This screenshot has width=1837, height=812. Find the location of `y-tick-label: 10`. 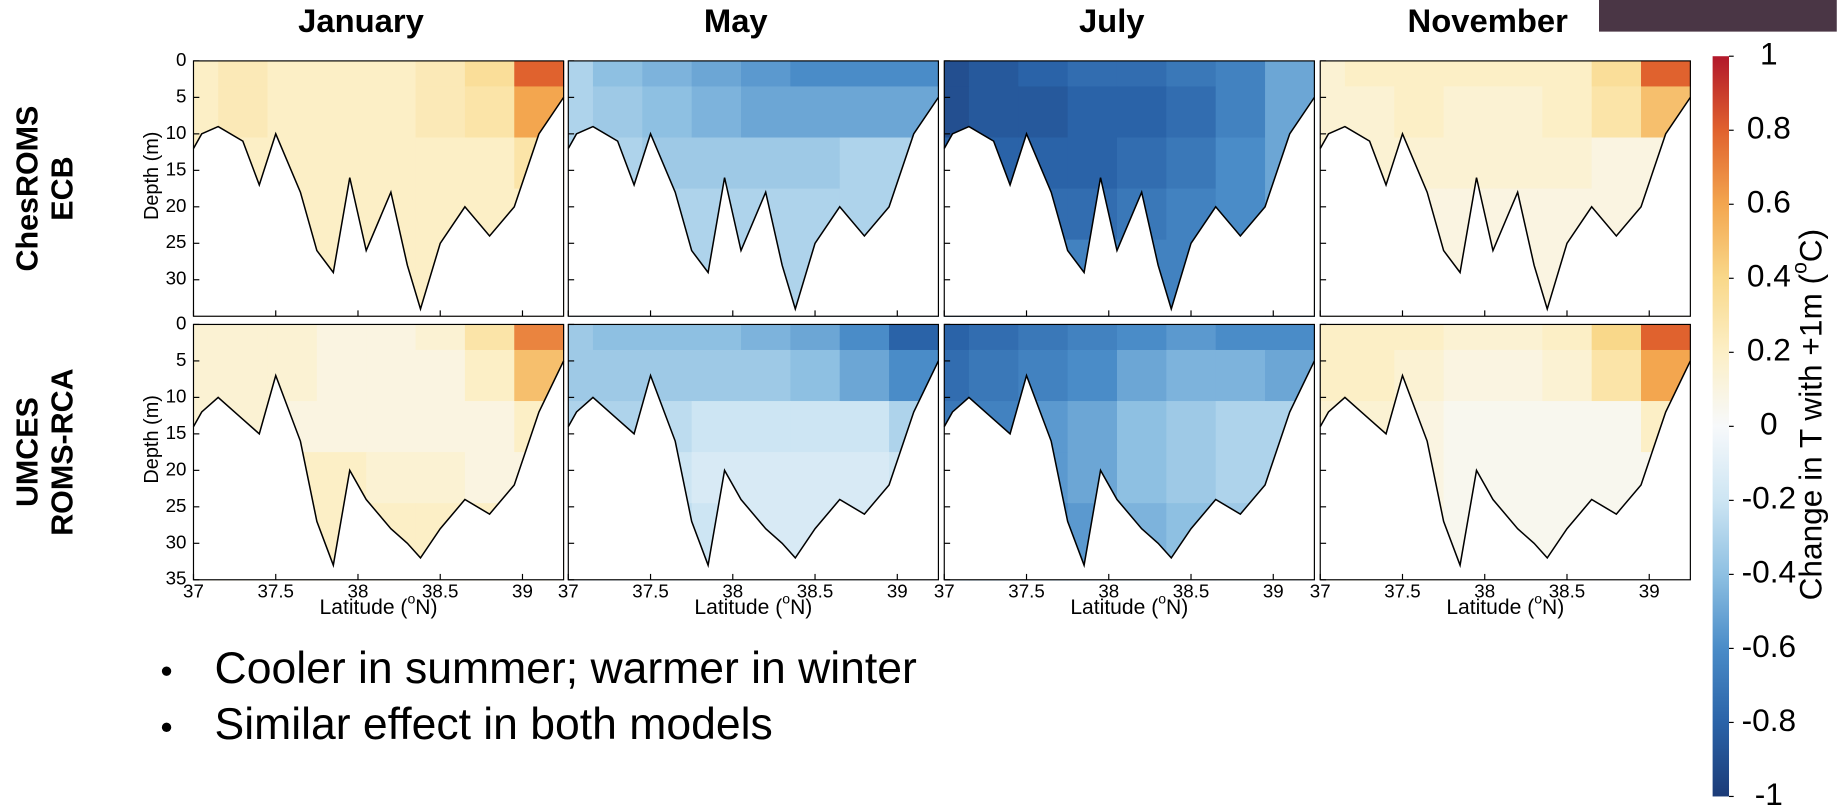

y-tick-label: 10 is located at coordinates (176, 395).